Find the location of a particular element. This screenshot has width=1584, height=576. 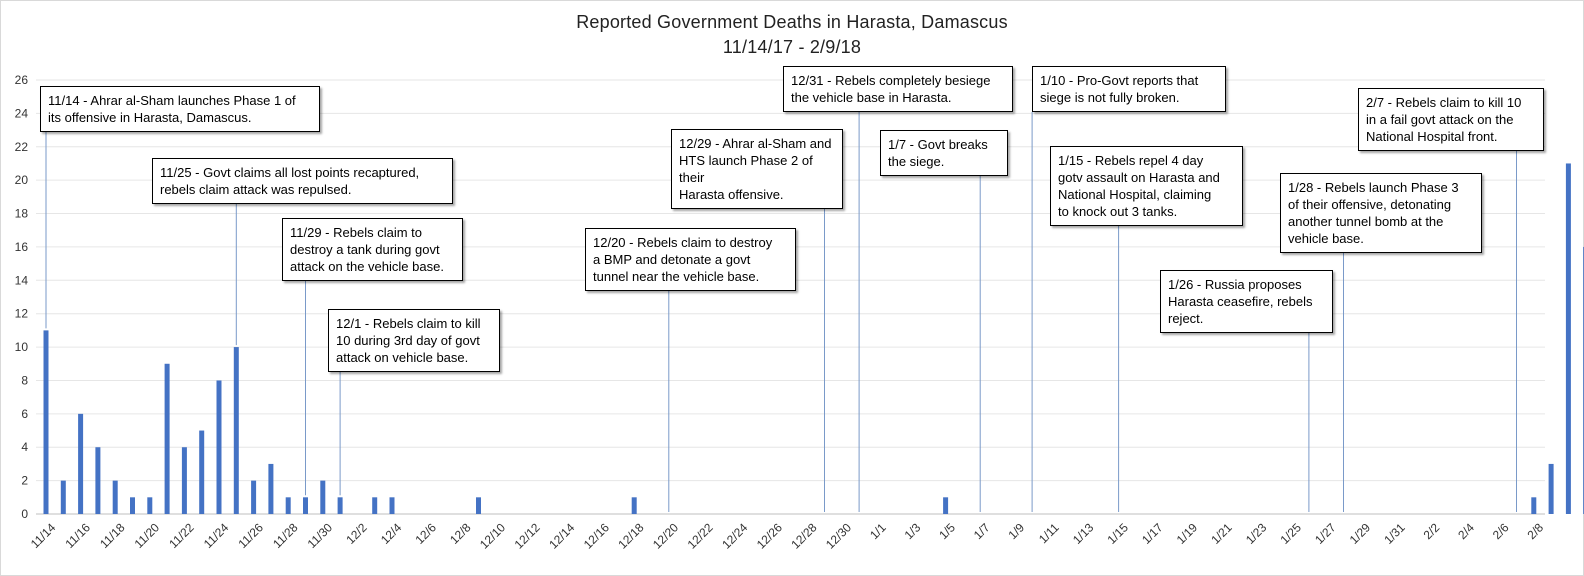

x-tick: 2/2 is located at coordinates (1432, 531).